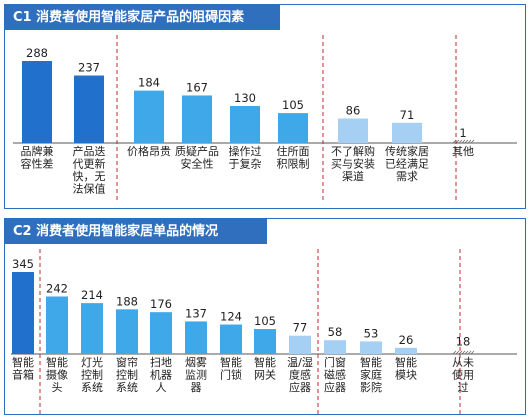  What do you see at coordinates (335, 375) in the screenshot?
I see `category-label: 磁感` at bounding box center [335, 375].